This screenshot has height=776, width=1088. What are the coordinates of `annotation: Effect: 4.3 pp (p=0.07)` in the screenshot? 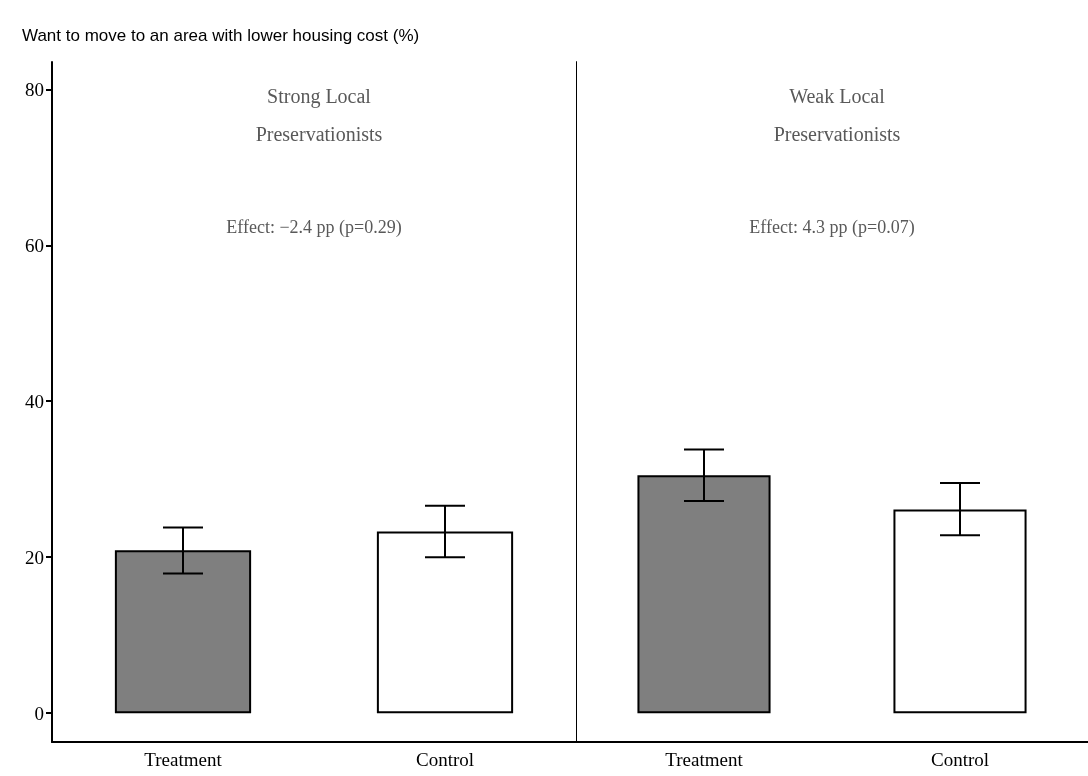 It's located at (832, 227).